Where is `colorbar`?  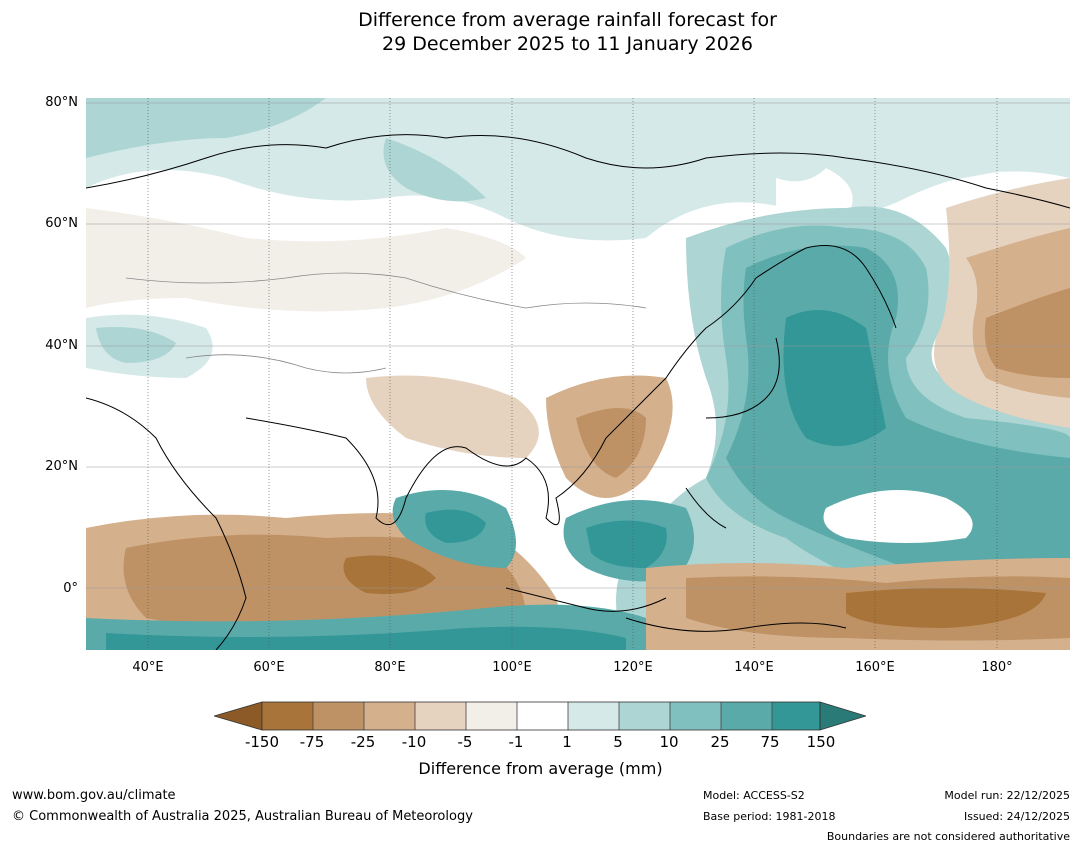 colorbar is located at coordinates (540, 716).